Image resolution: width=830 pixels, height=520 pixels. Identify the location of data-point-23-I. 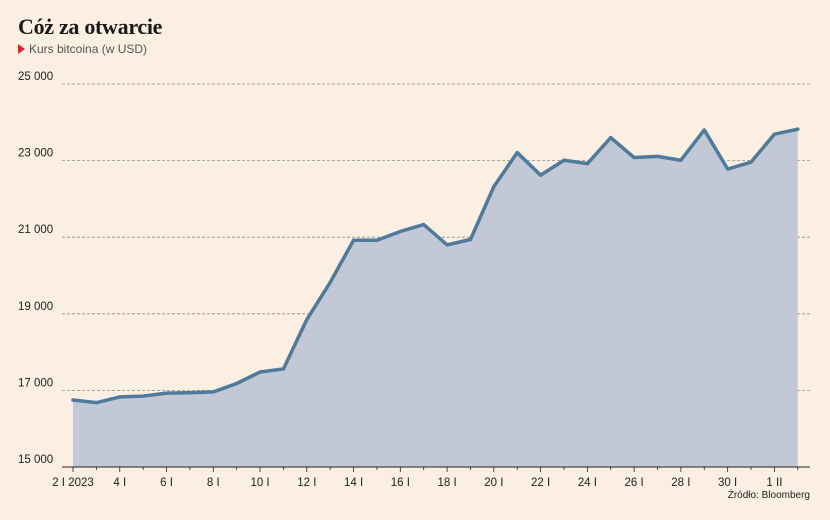
(564, 160).